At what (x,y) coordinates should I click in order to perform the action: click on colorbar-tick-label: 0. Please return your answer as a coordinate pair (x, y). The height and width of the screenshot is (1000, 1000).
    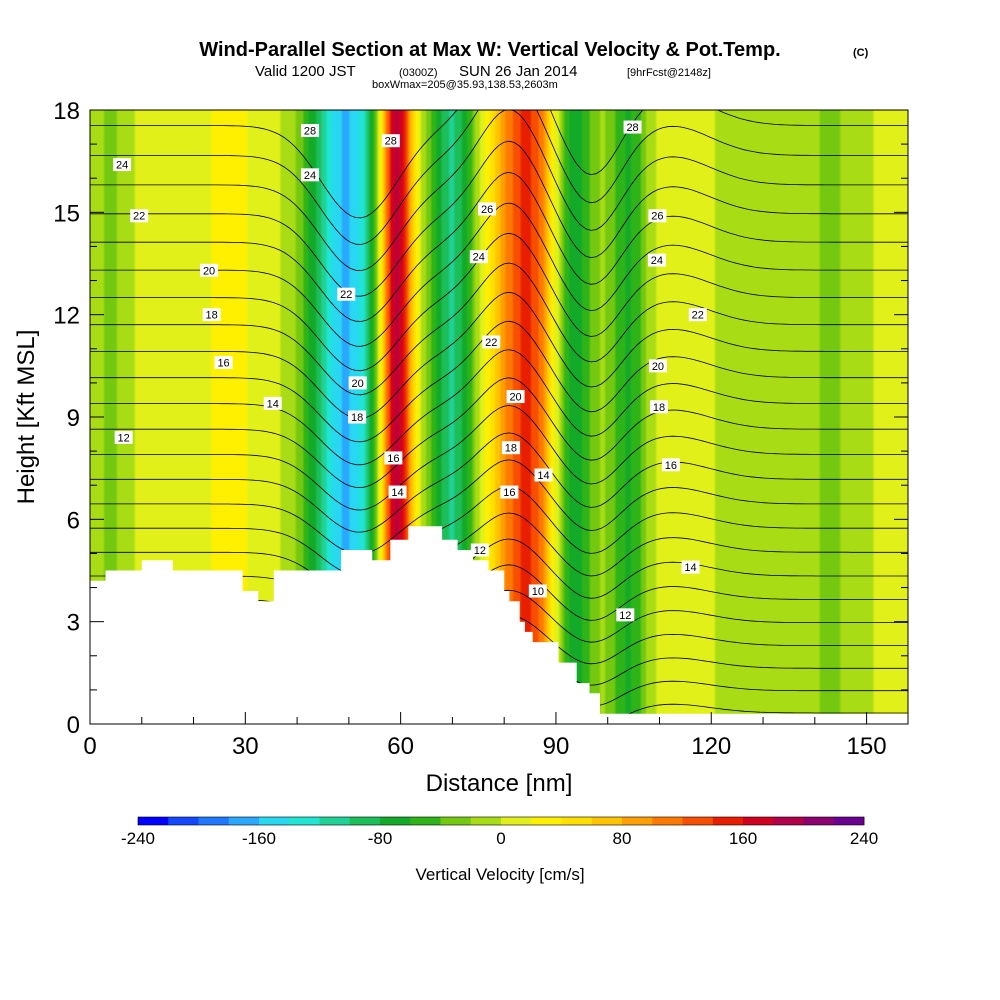
    Looking at the image, I should click on (500, 838).